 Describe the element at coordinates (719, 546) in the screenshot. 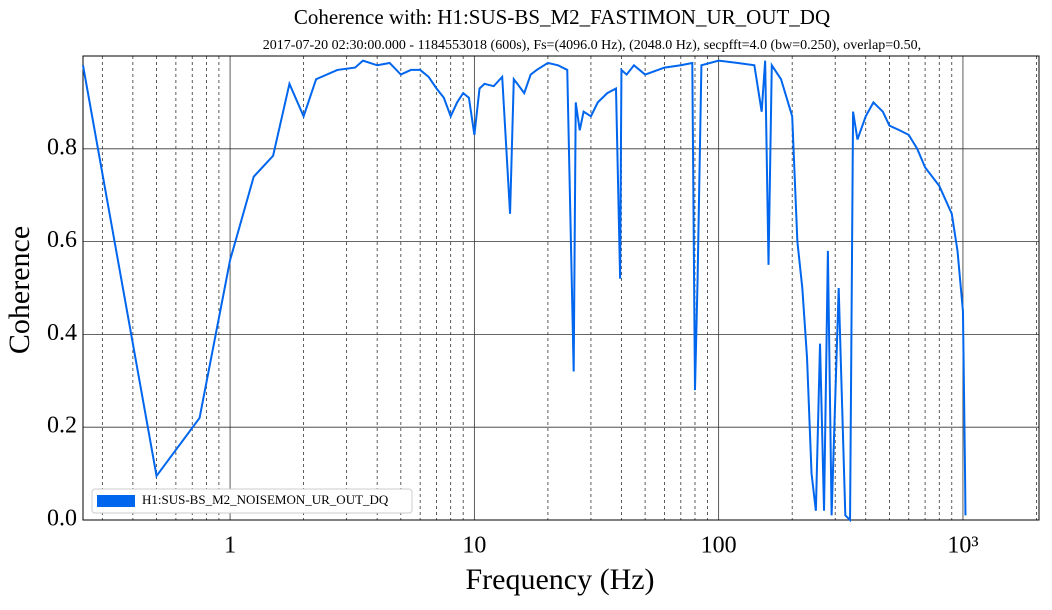

I see `x-tick-label: 100` at that location.